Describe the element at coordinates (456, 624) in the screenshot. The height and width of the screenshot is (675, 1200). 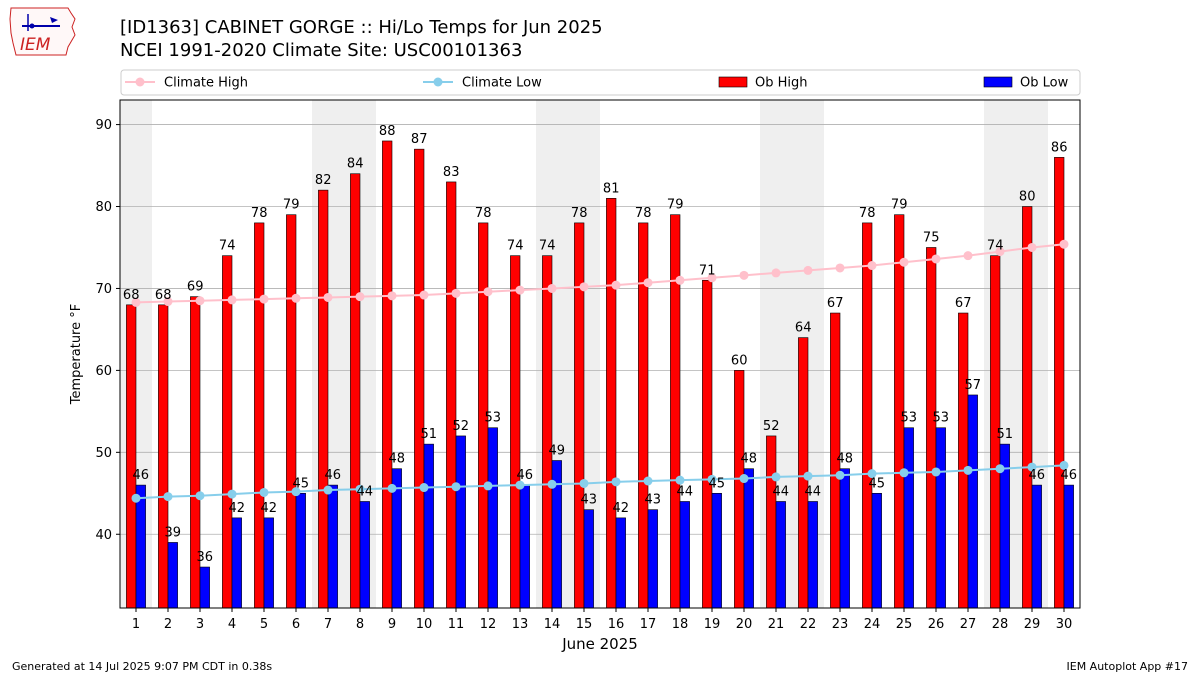
I see `x-tick-label: 11` at that location.